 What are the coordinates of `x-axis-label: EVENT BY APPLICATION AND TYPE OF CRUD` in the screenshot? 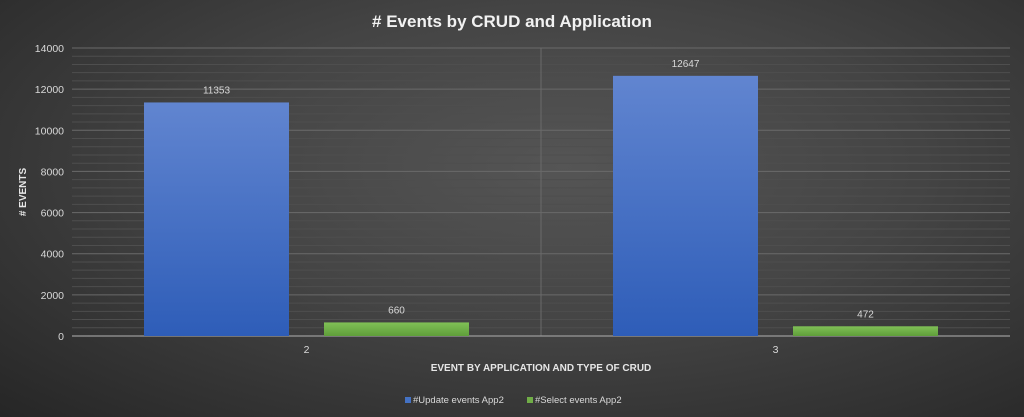 It's located at (541, 368).